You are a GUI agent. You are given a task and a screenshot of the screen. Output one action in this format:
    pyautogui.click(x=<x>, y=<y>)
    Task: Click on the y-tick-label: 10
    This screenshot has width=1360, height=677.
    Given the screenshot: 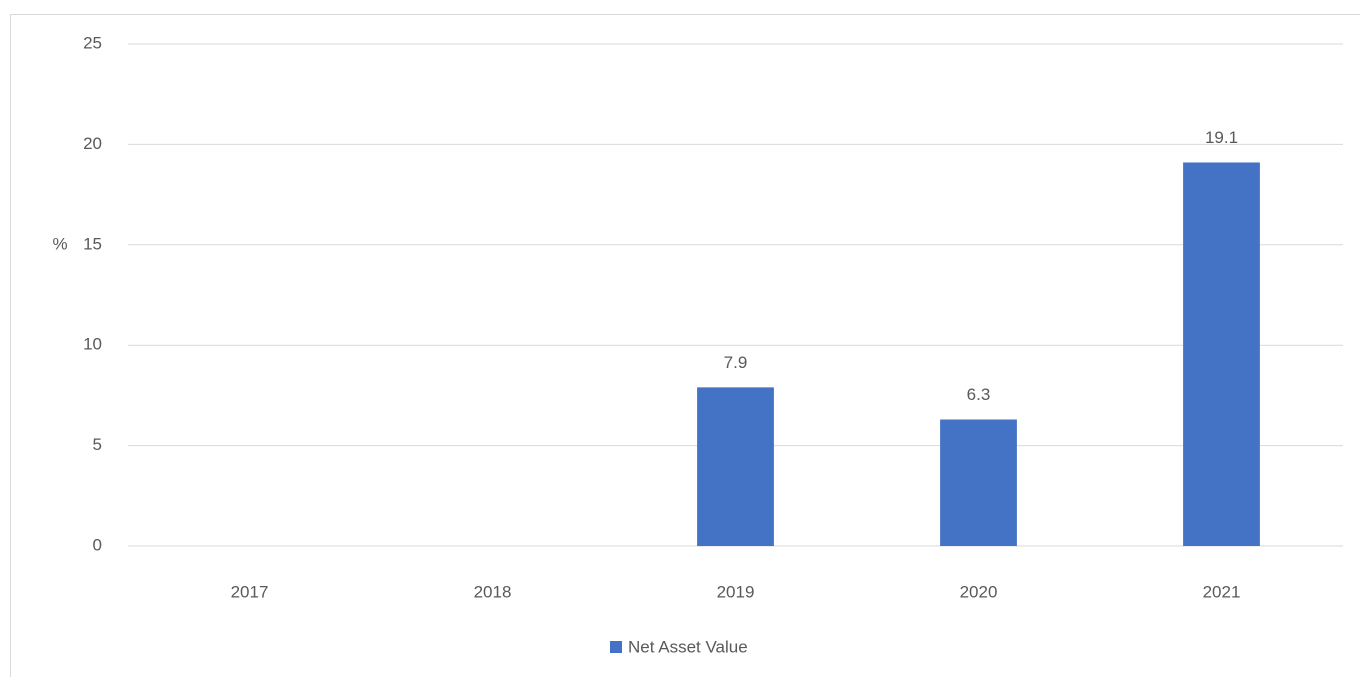 What is the action you would take?
    pyautogui.click(x=92, y=344)
    